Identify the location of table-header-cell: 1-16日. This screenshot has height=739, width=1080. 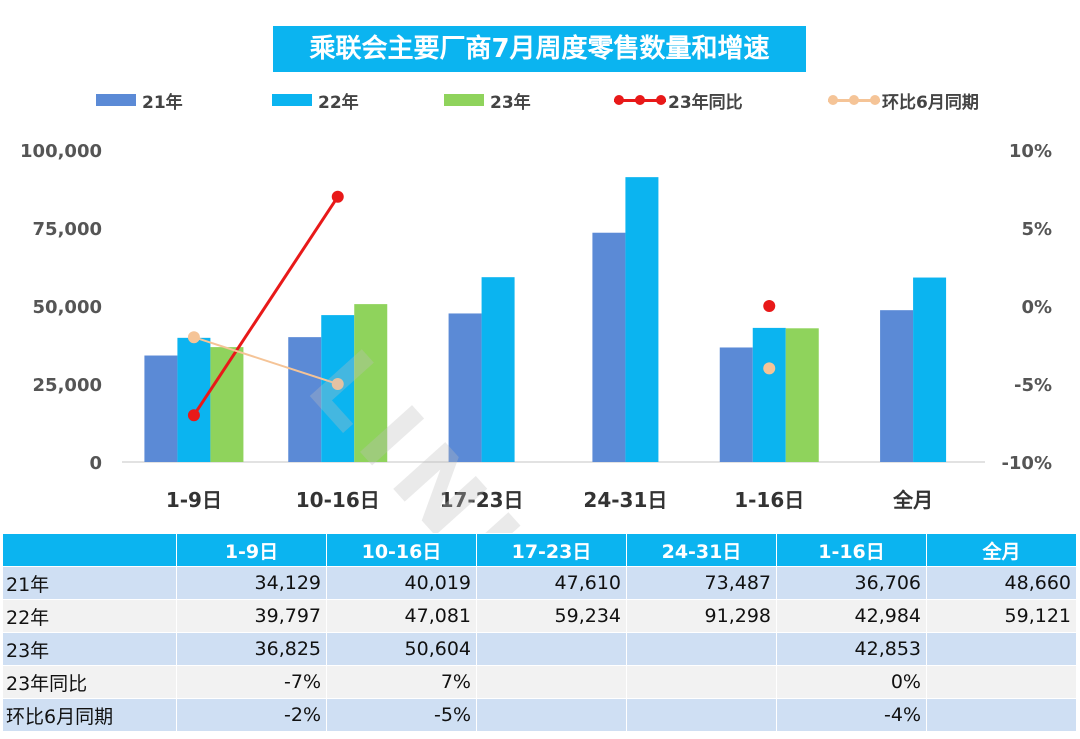
(851, 550).